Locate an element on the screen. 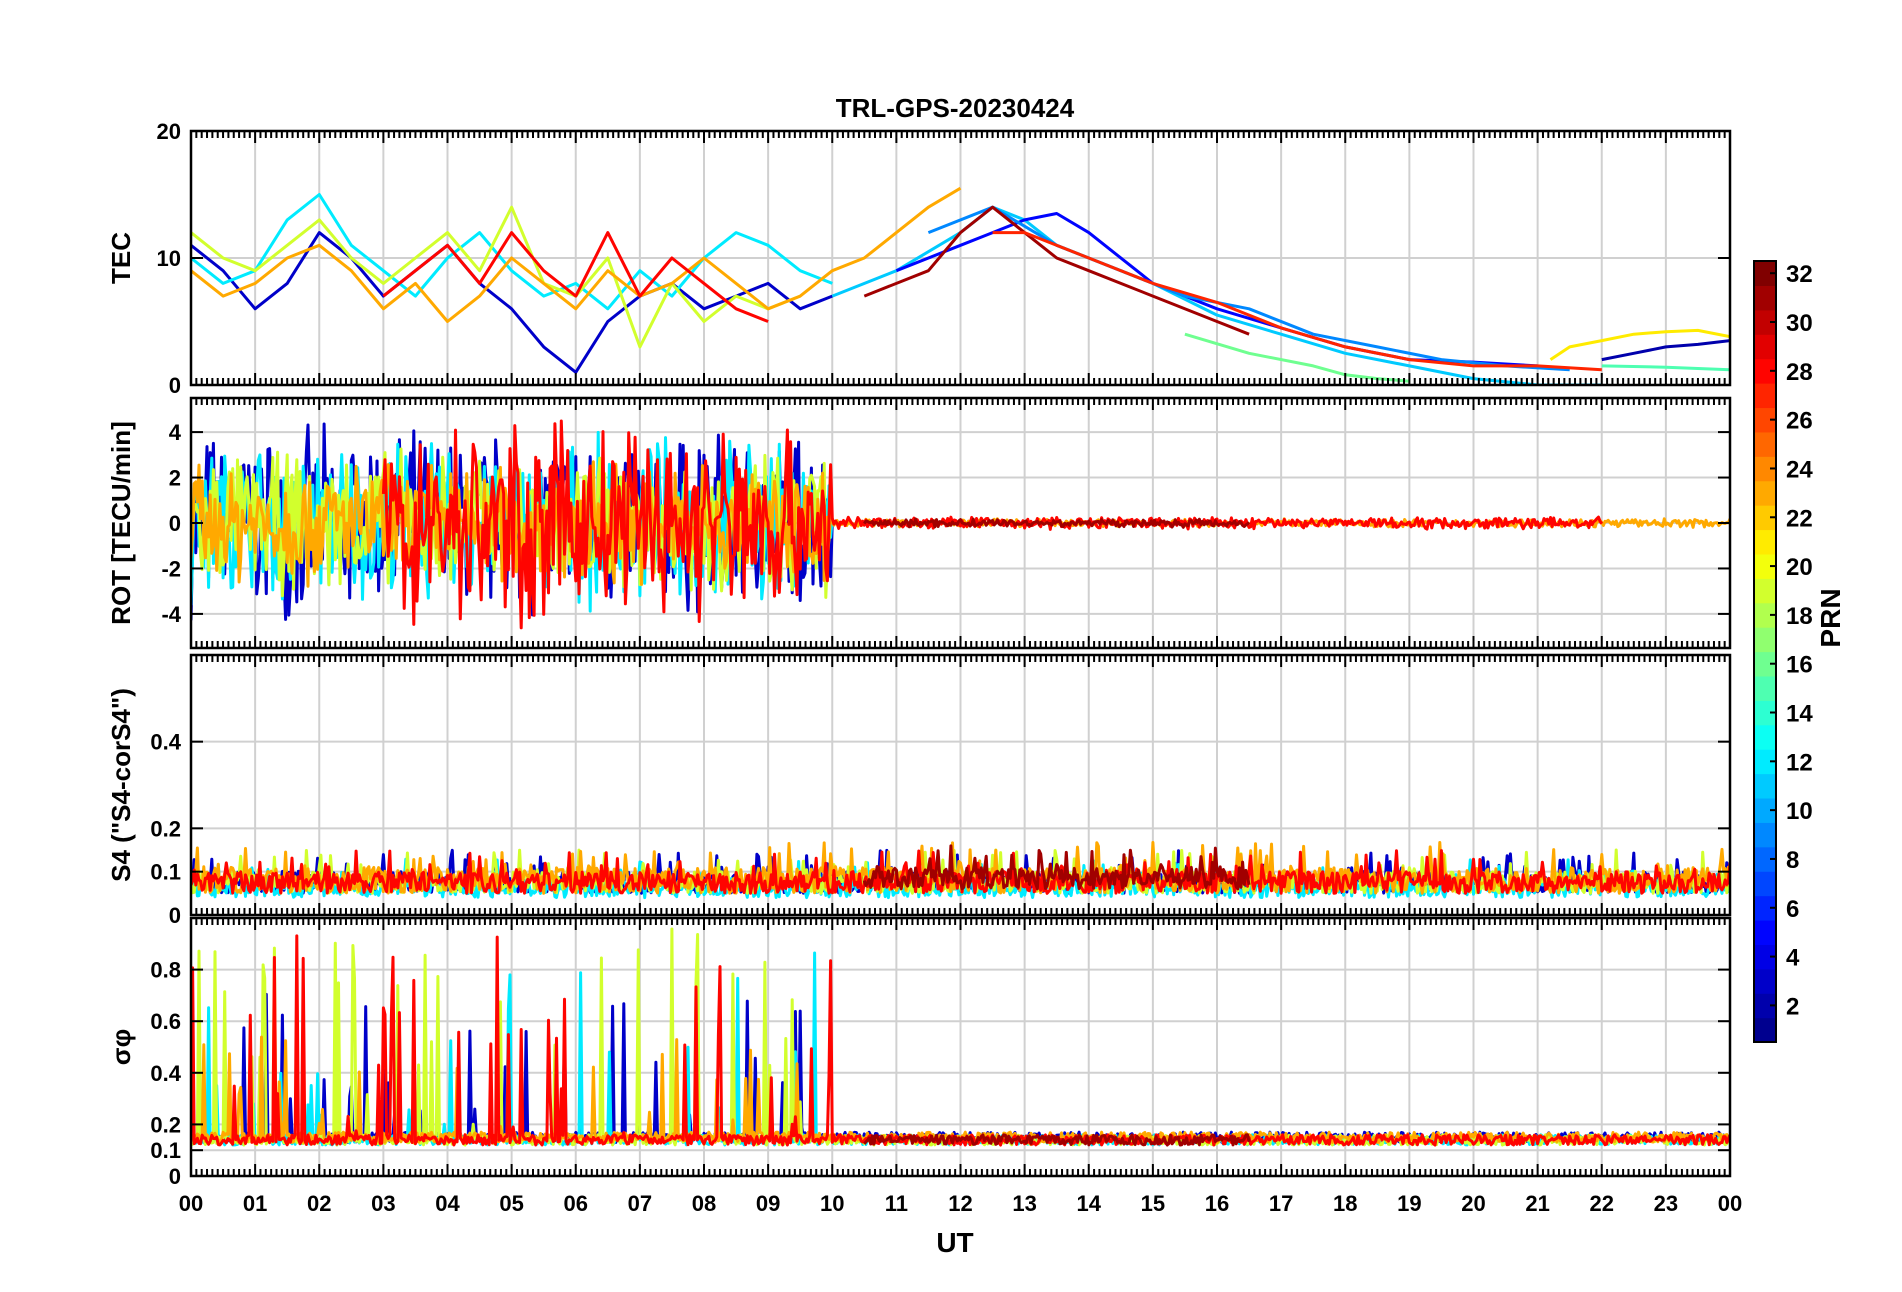  x-tick-label: 05 is located at coordinates (511, 1203).